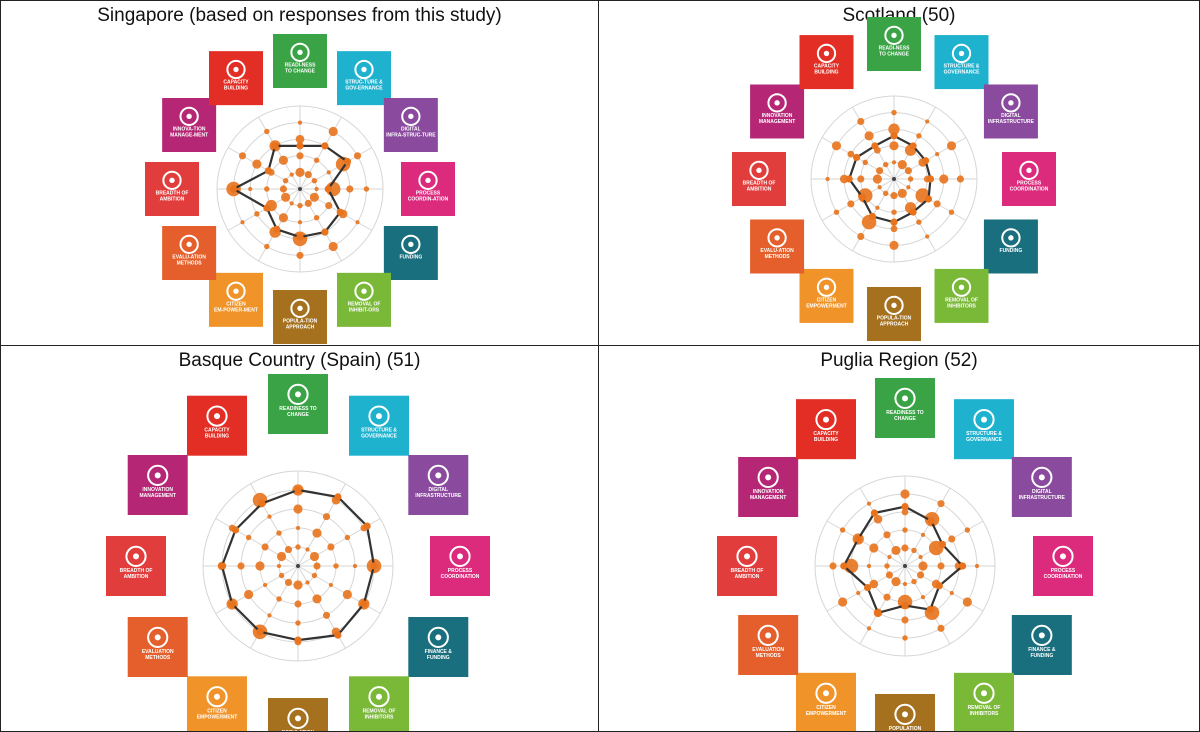  I want to click on tile-label: FINANCE & FUNDING, so click(1042, 653).